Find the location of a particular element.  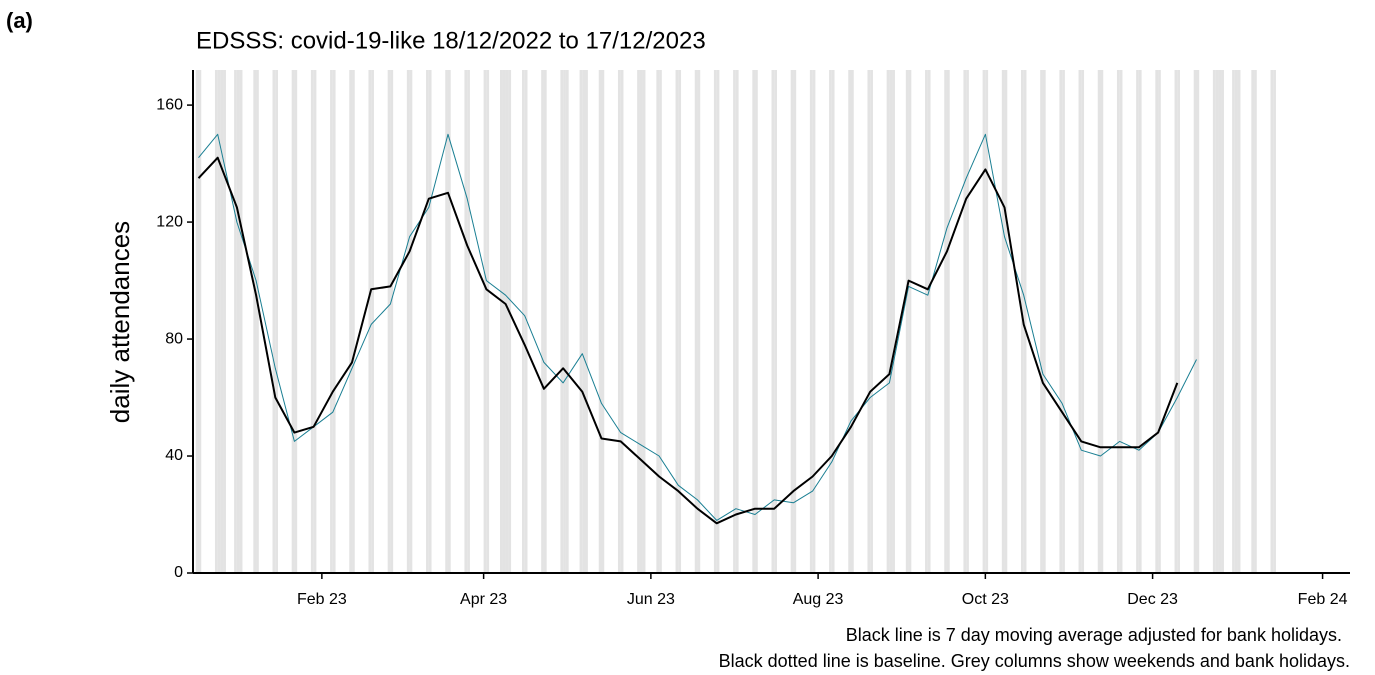

x-tick-label: Feb 23 is located at coordinates (322, 599).